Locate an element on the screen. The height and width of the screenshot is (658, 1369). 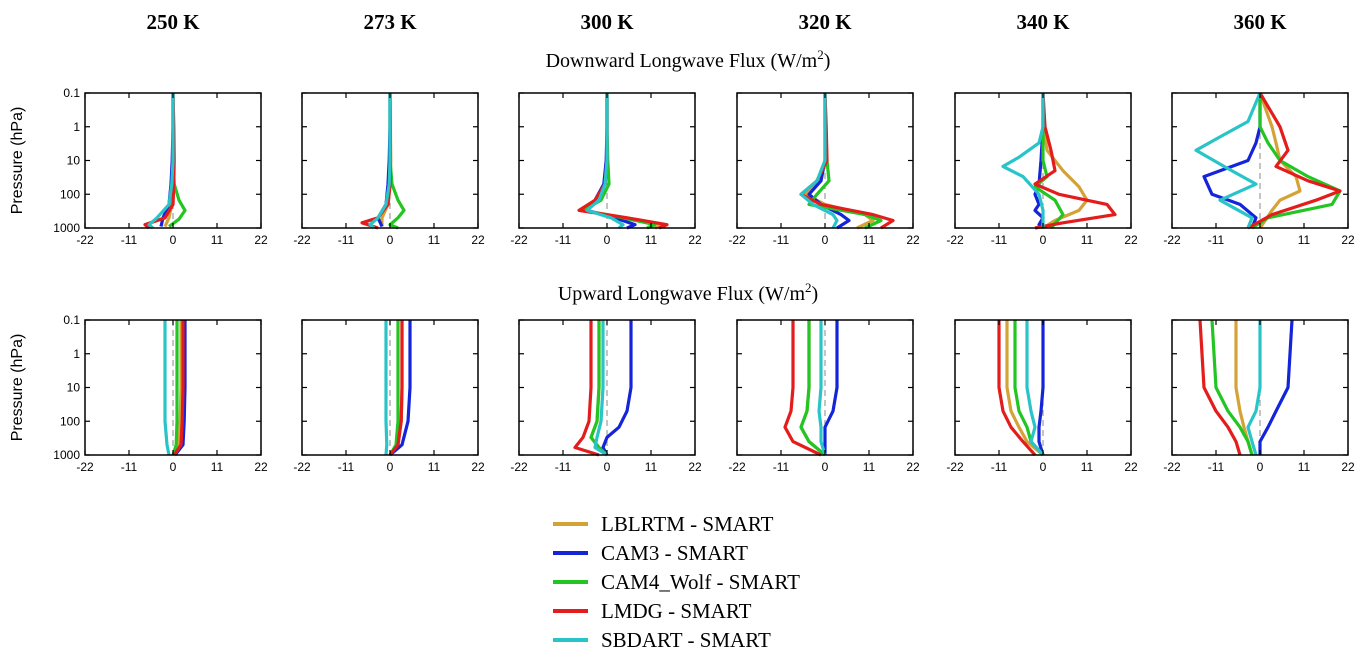
y-tick-label: 100 is located at coordinates (70, 194).